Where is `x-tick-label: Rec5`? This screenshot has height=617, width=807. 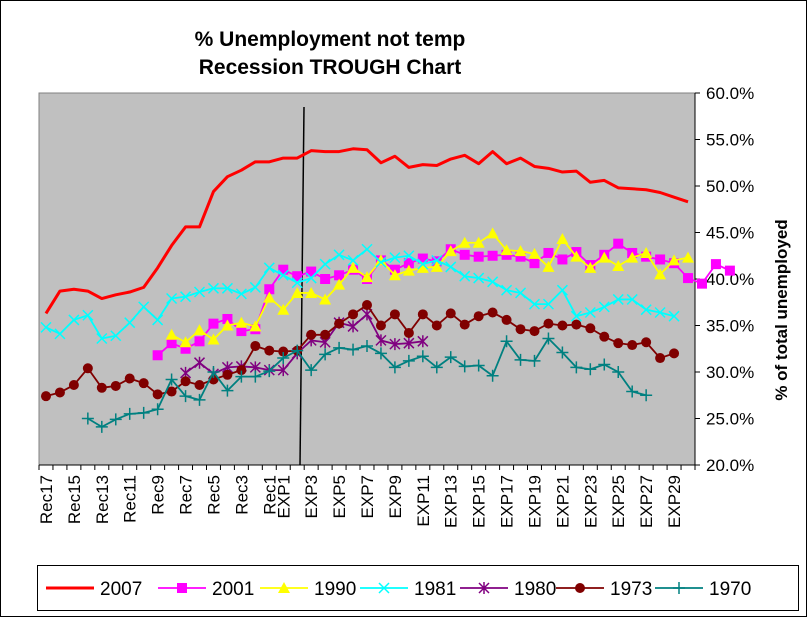
x-tick-label: Rec5 is located at coordinates (213, 495).